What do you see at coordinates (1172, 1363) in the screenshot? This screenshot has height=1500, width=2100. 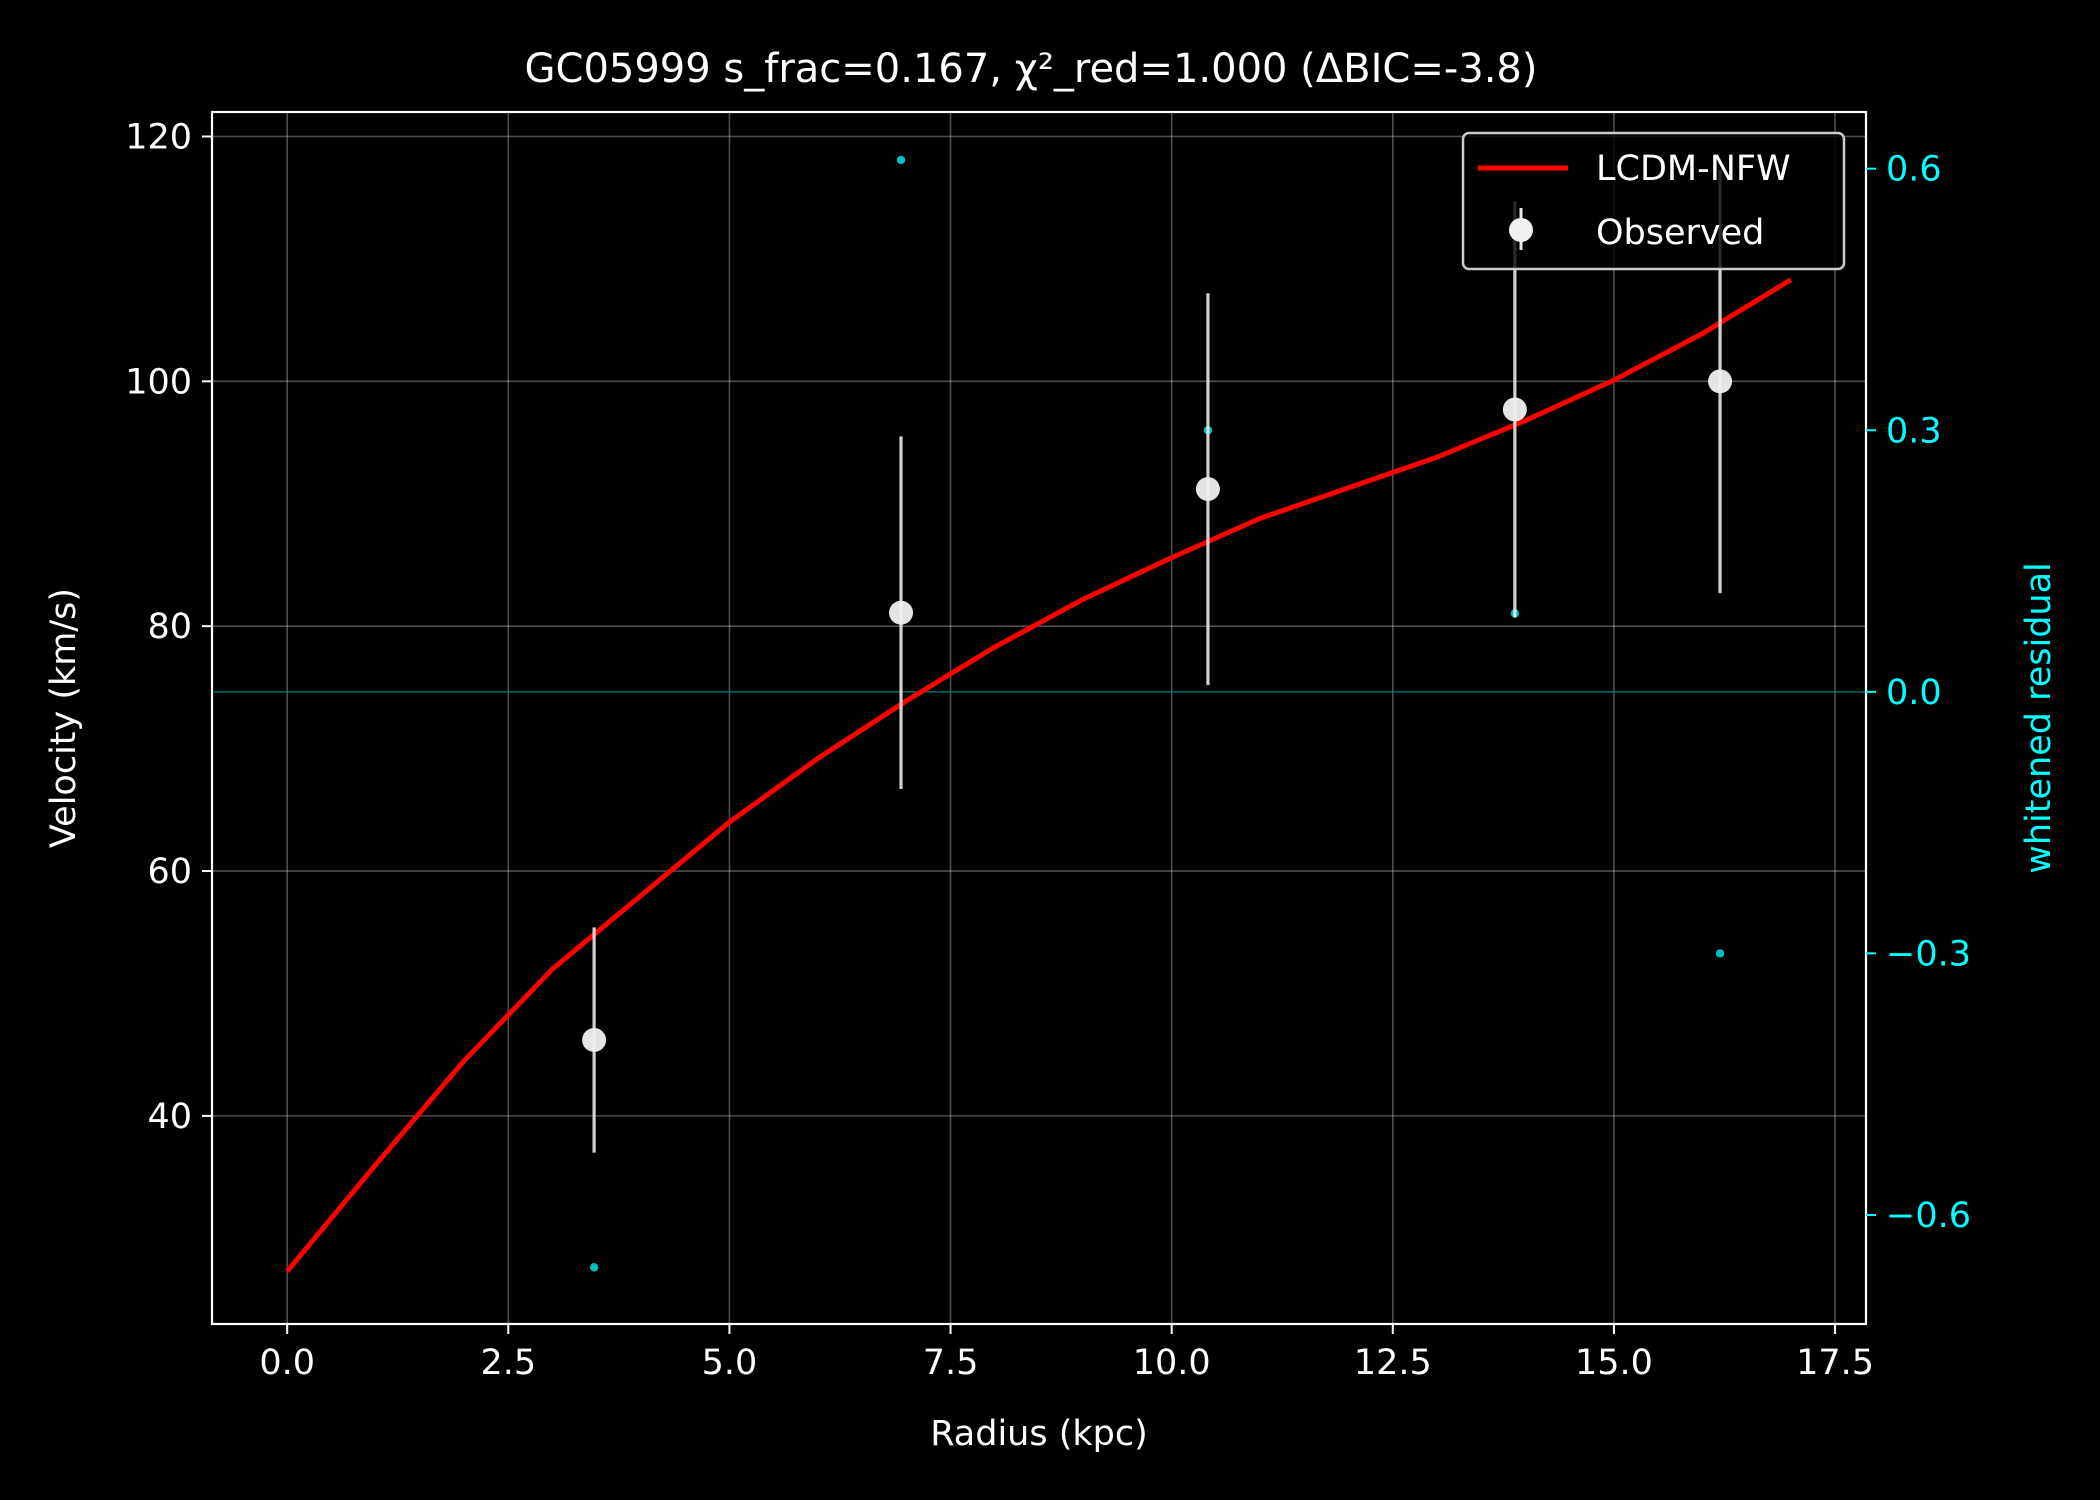 I see `x-tick-label: 10.0` at bounding box center [1172, 1363].